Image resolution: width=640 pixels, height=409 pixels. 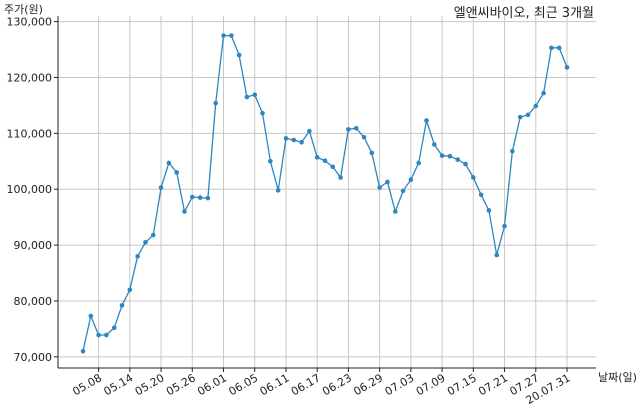 I want to click on x-tick-label: 06.29, so click(x=368, y=384).